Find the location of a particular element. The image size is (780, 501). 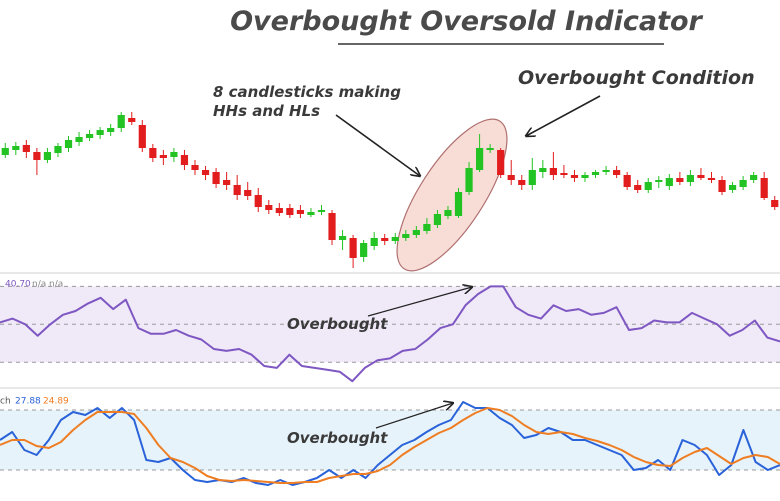

annotation: 8 candlesticks making is located at coordinates (307, 92).